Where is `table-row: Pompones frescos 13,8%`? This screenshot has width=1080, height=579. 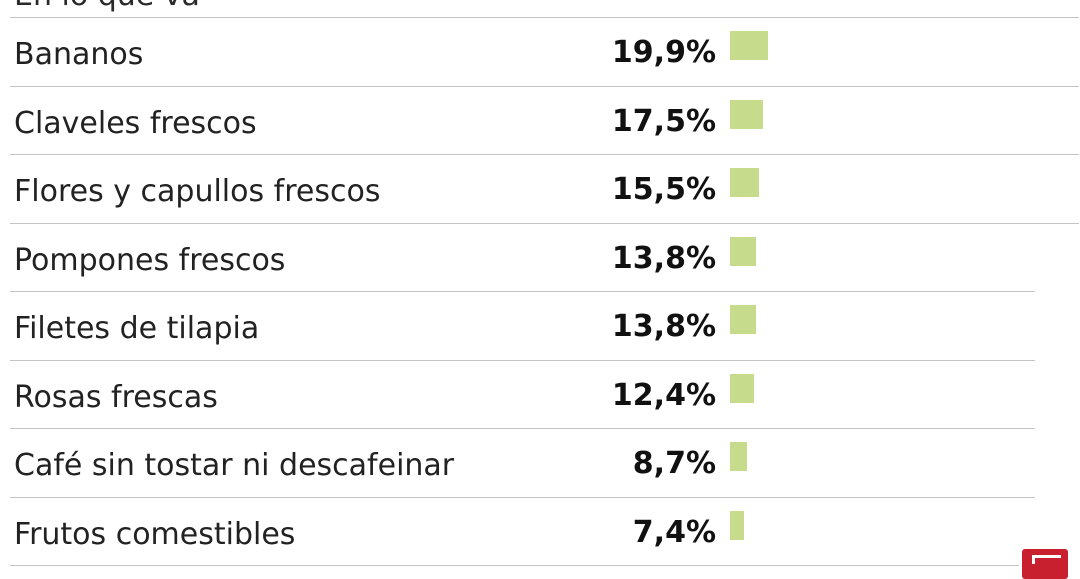
table-row: Pompones frescos 13,8% is located at coordinates (540, 256).